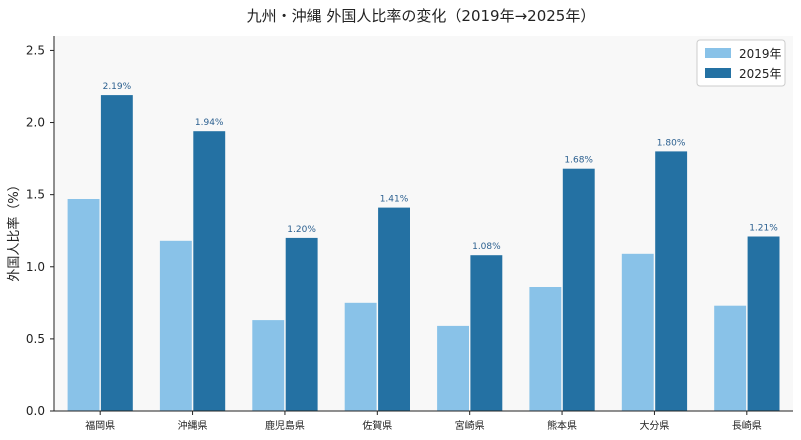  What do you see at coordinates (175, 325) in the screenshot?
I see `bar-1-沖縄県` at bounding box center [175, 325].